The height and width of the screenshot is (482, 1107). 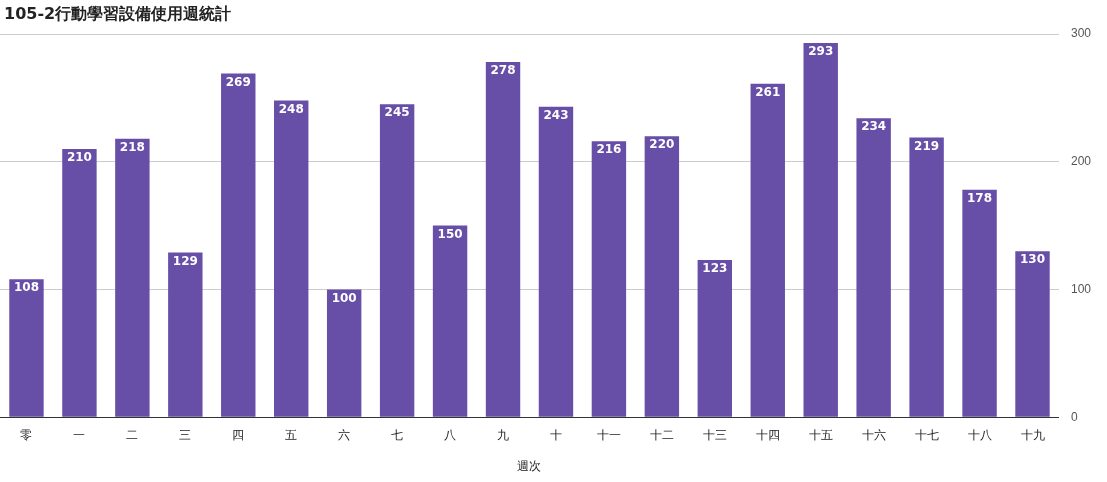 What do you see at coordinates (397, 112) in the screenshot?
I see `data-label: 245` at bounding box center [397, 112].